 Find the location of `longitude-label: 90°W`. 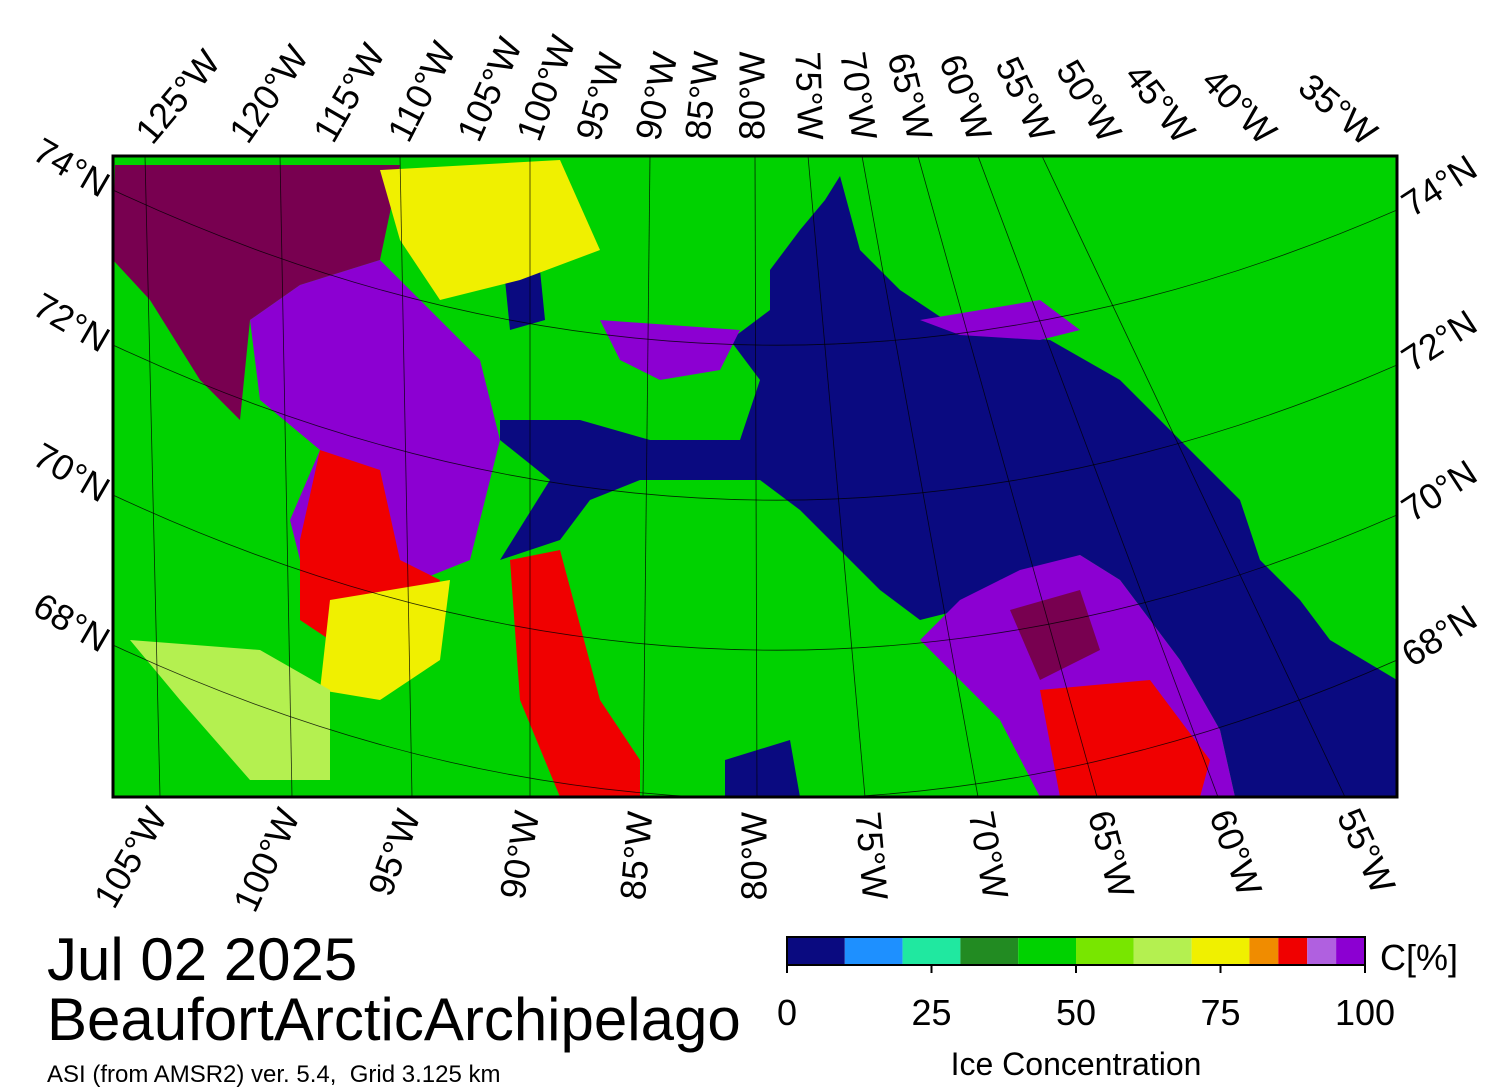

longitude-label: 90°W is located at coordinates (520, 855).